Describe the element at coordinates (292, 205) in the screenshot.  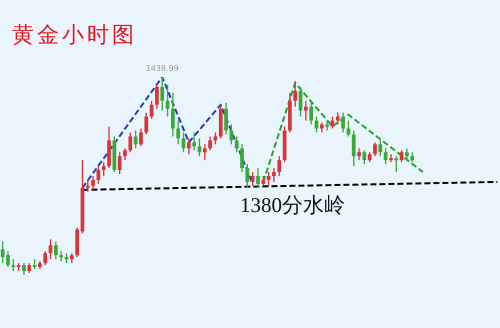
I see `annotation: 1380分水岭` at that location.